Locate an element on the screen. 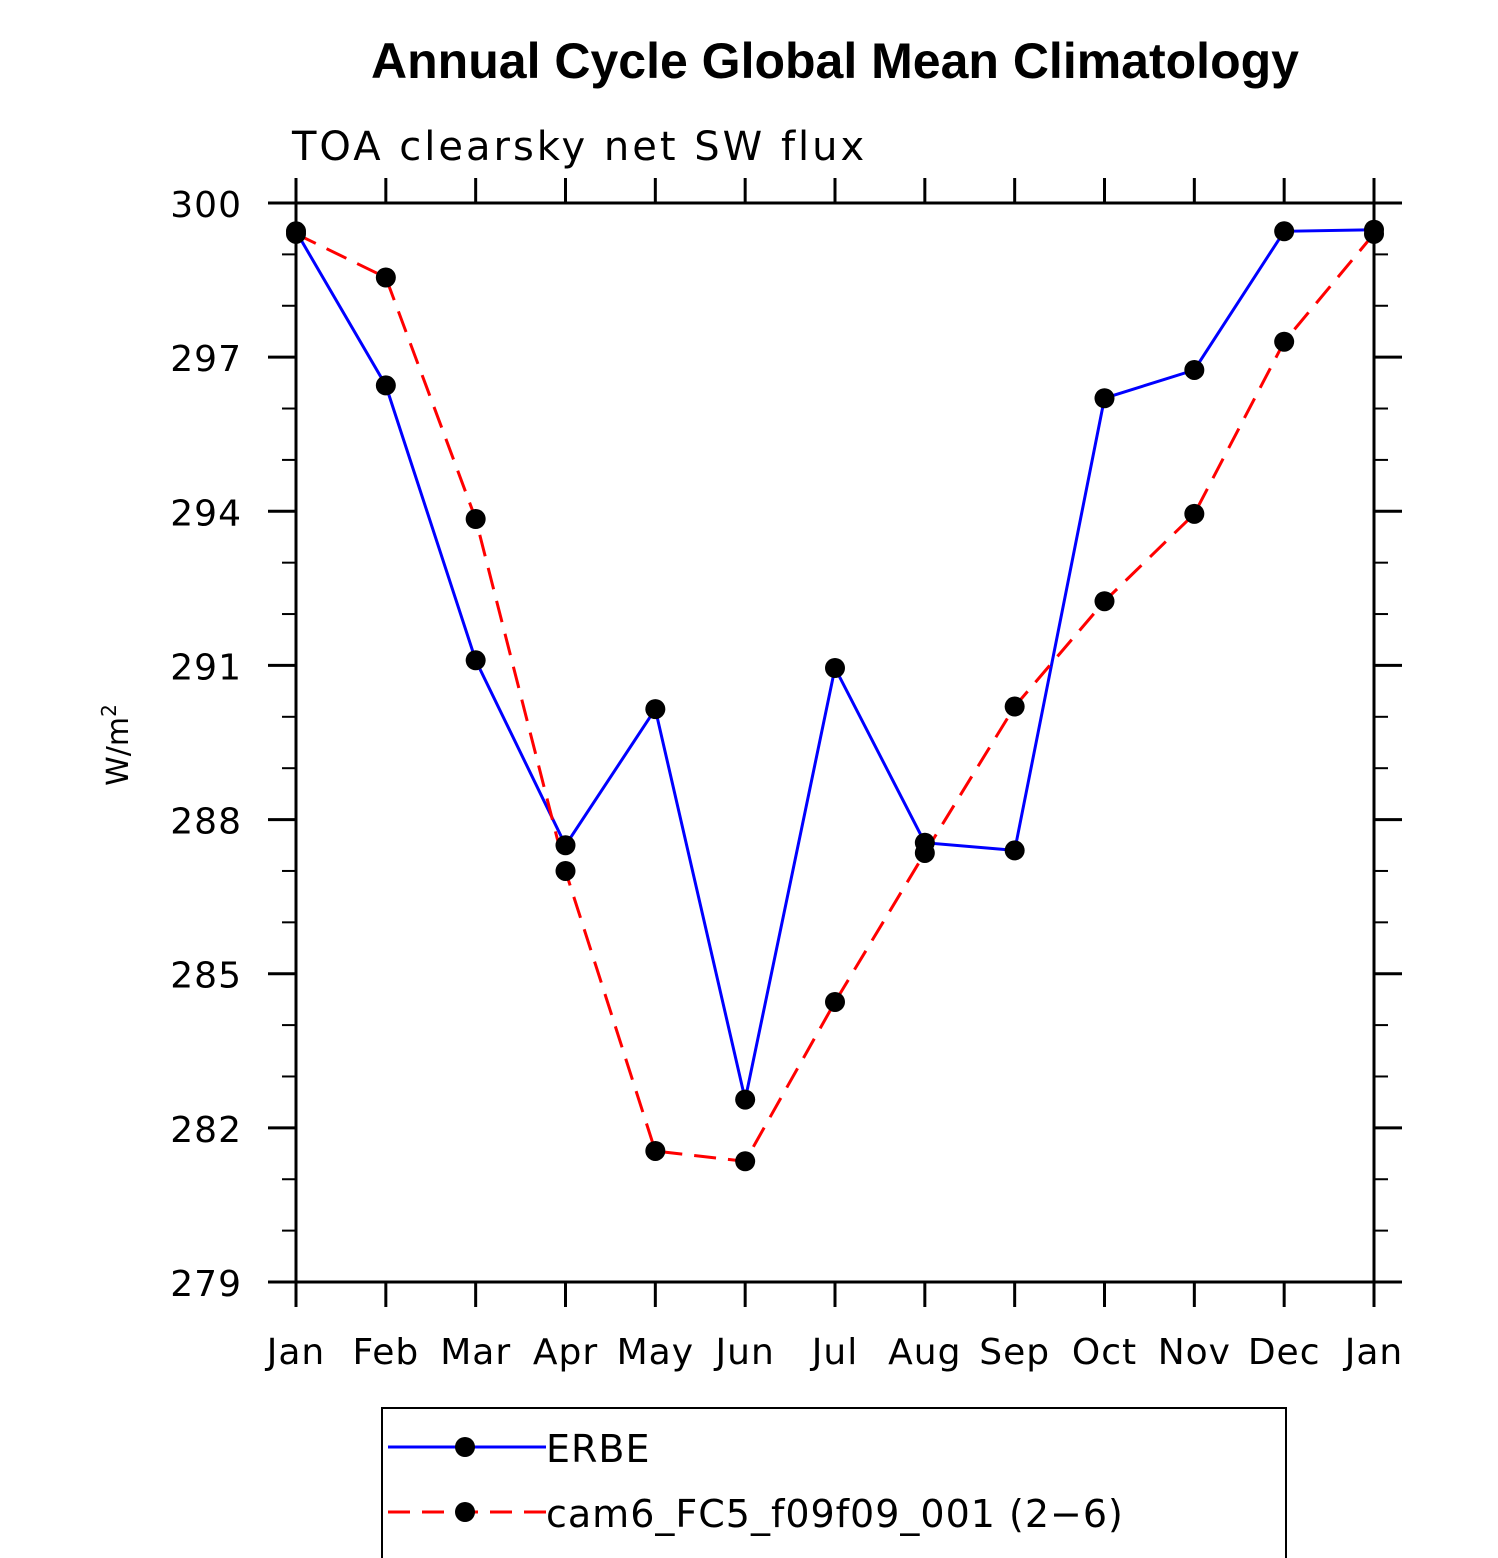  y-tick-label: 291 is located at coordinates (206, 667).